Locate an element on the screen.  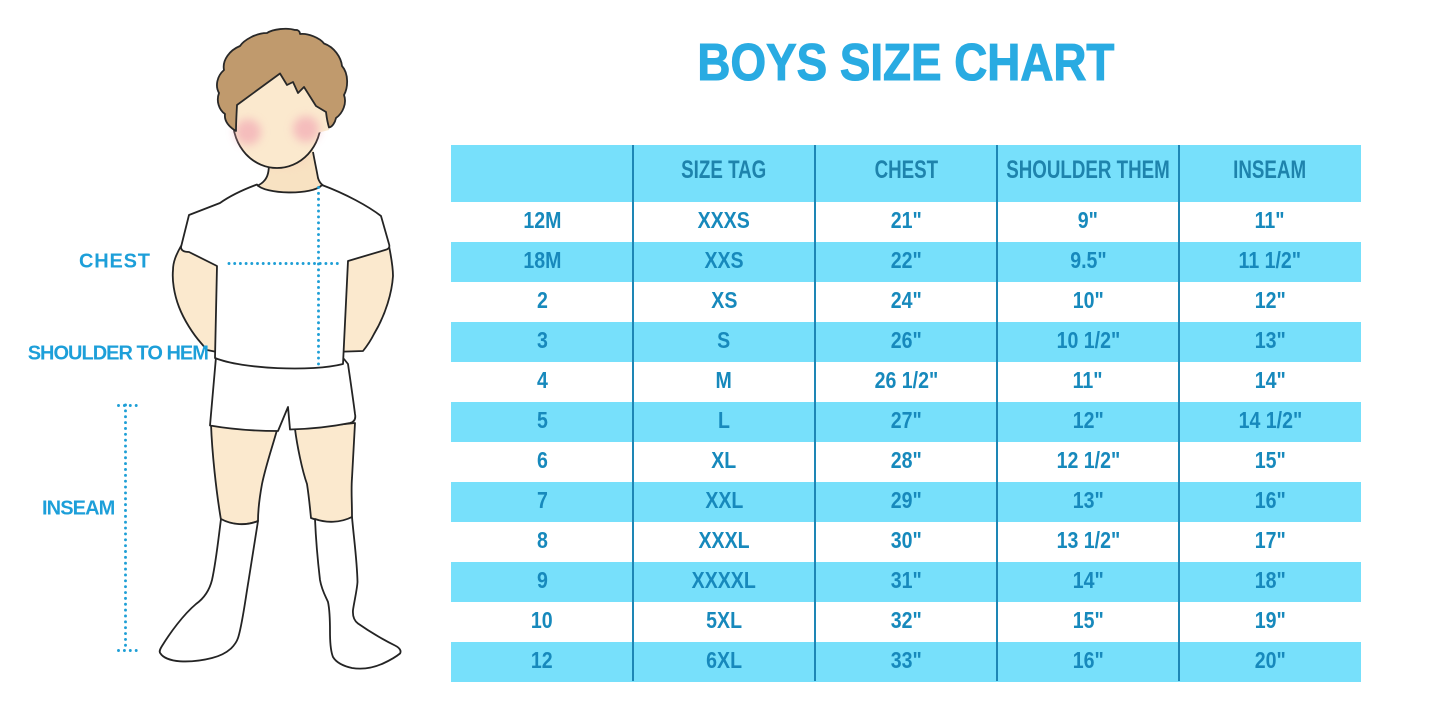
svg-text: SHOULDER TO HEM is located at coordinates (118, 354).